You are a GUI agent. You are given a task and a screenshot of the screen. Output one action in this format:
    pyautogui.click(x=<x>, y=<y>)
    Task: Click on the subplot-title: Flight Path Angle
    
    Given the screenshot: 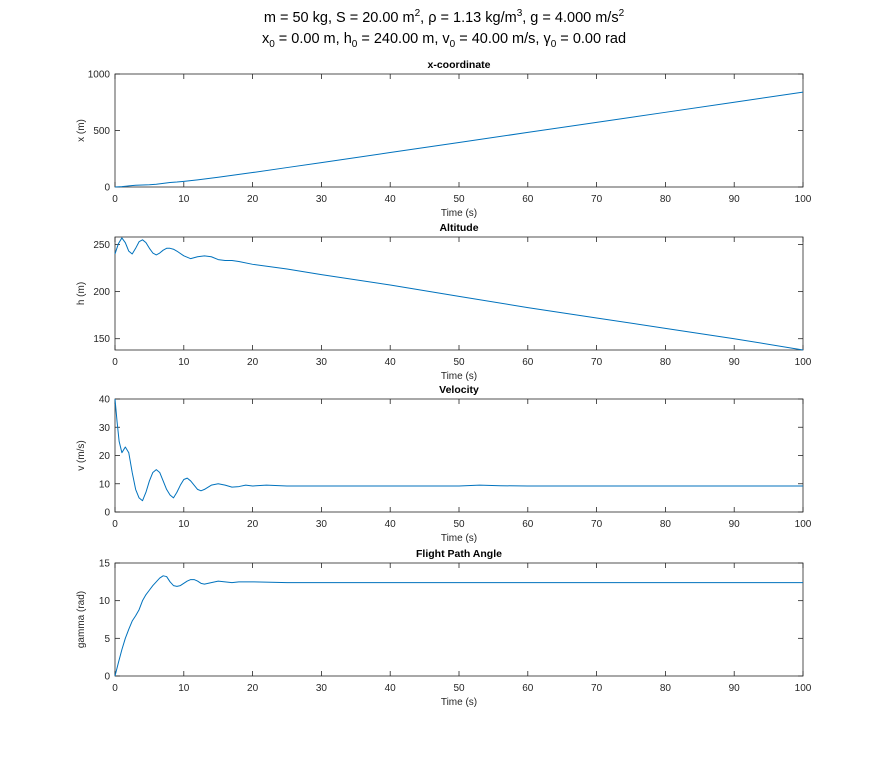 What is the action you would take?
    pyautogui.click(x=459, y=554)
    